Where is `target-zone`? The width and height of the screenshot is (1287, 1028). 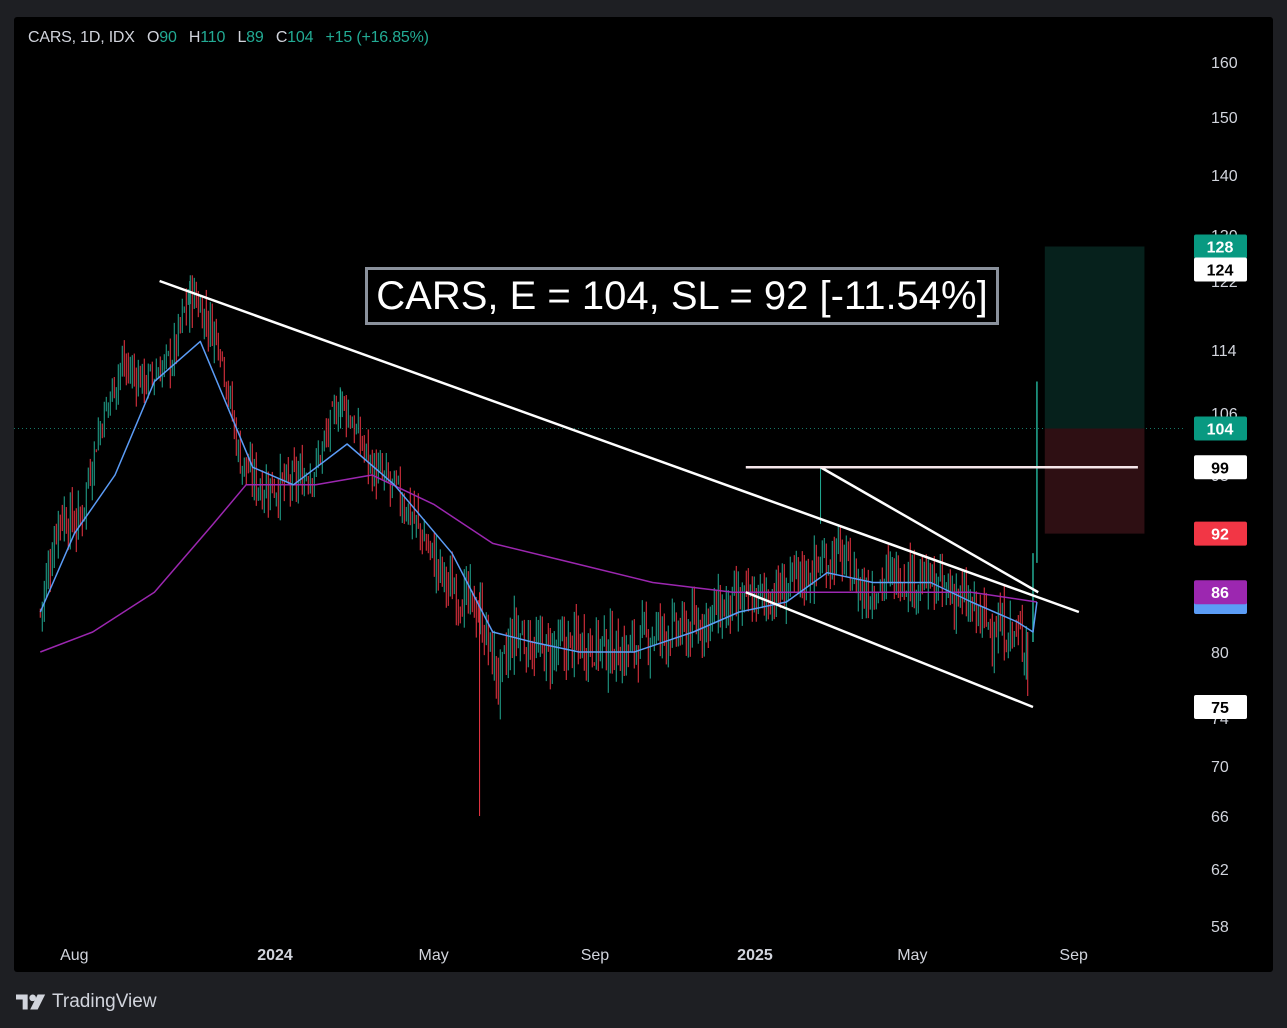
target-zone is located at coordinates (1094, 337).